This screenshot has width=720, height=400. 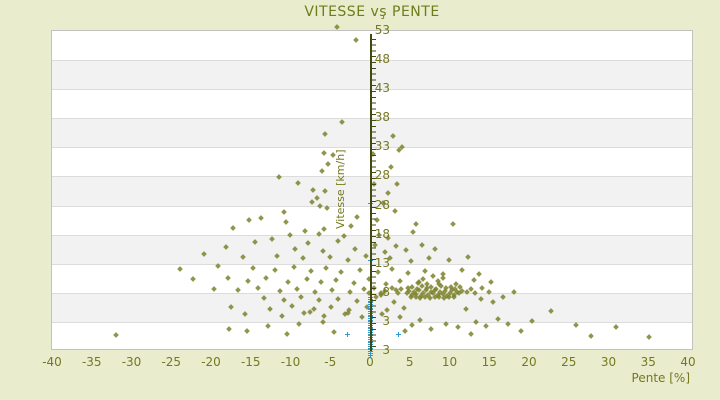 I want to click on x-tick-label: 25, so click(x=569, y=362).